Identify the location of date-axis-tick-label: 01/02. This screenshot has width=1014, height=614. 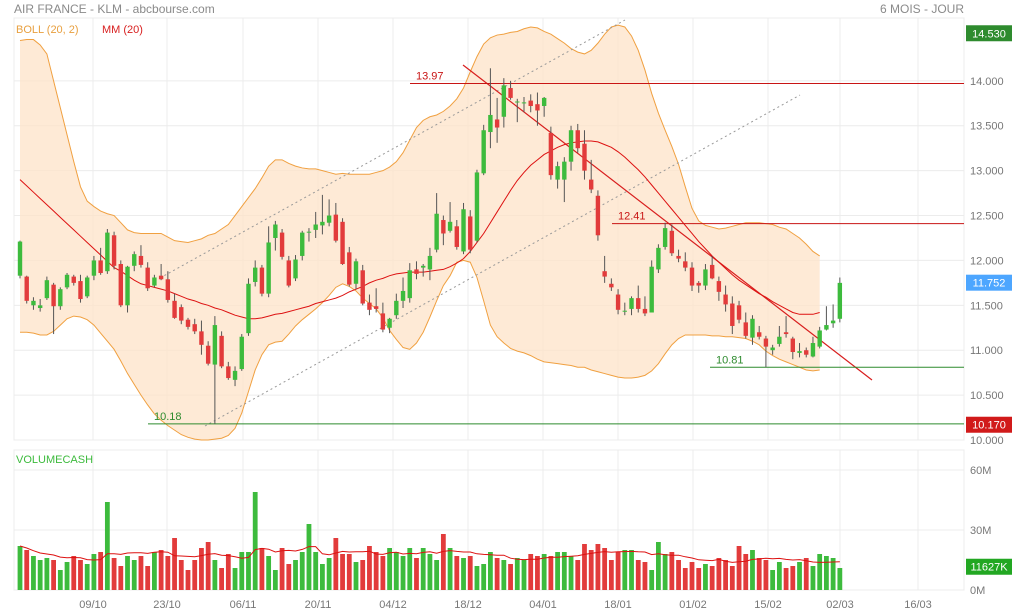
(693, 605).